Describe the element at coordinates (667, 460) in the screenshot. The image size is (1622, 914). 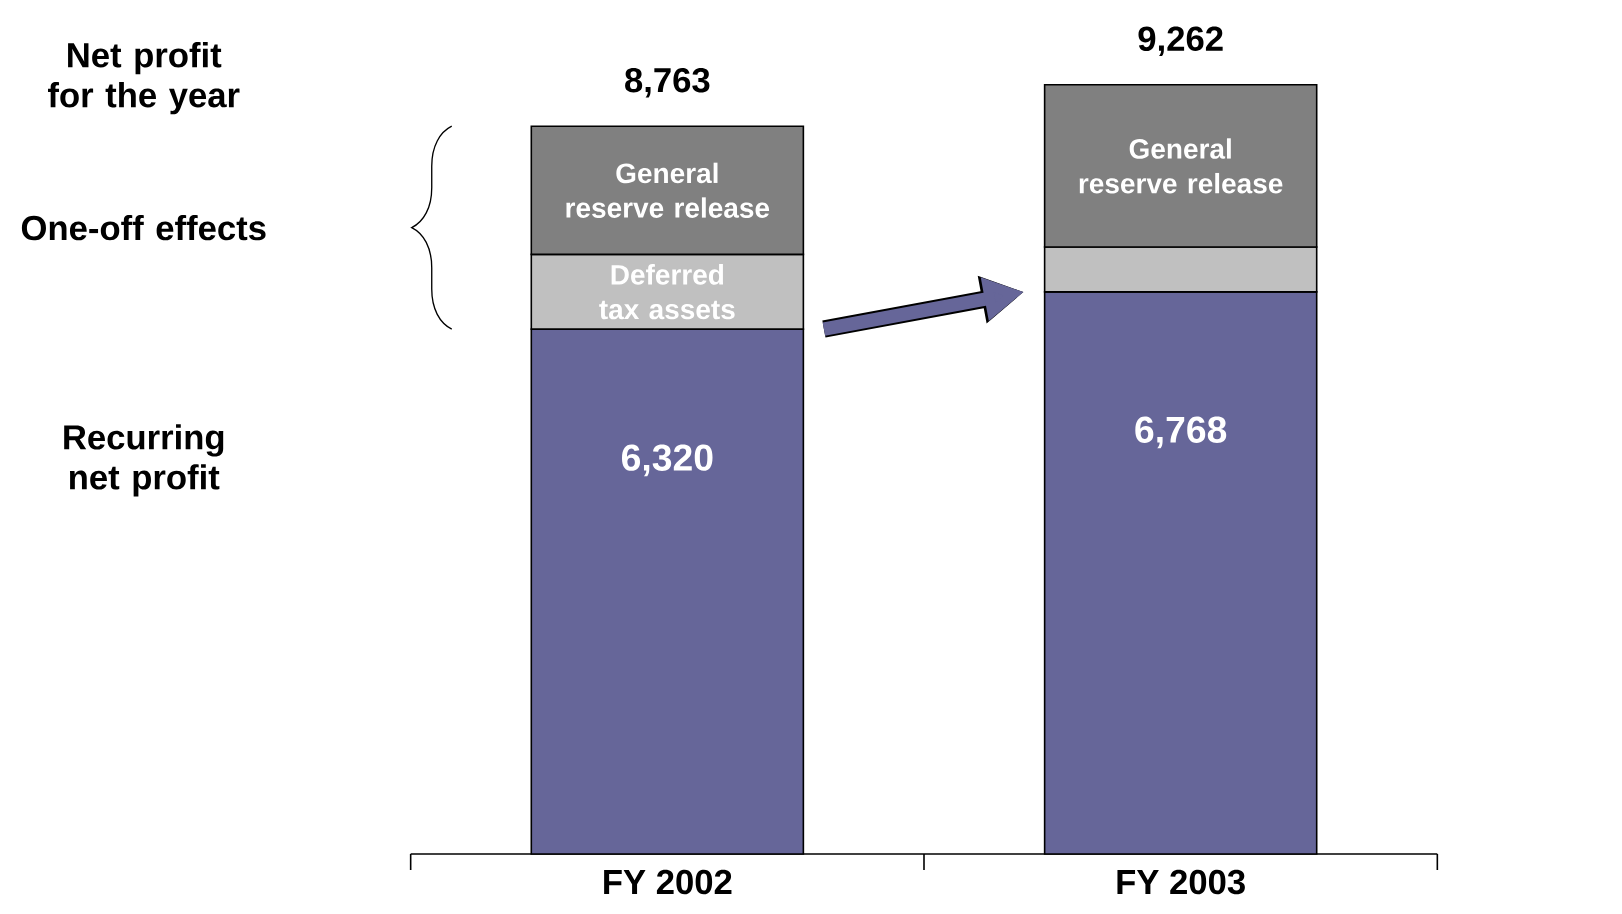
I see `data-label: 6,320` at that location.